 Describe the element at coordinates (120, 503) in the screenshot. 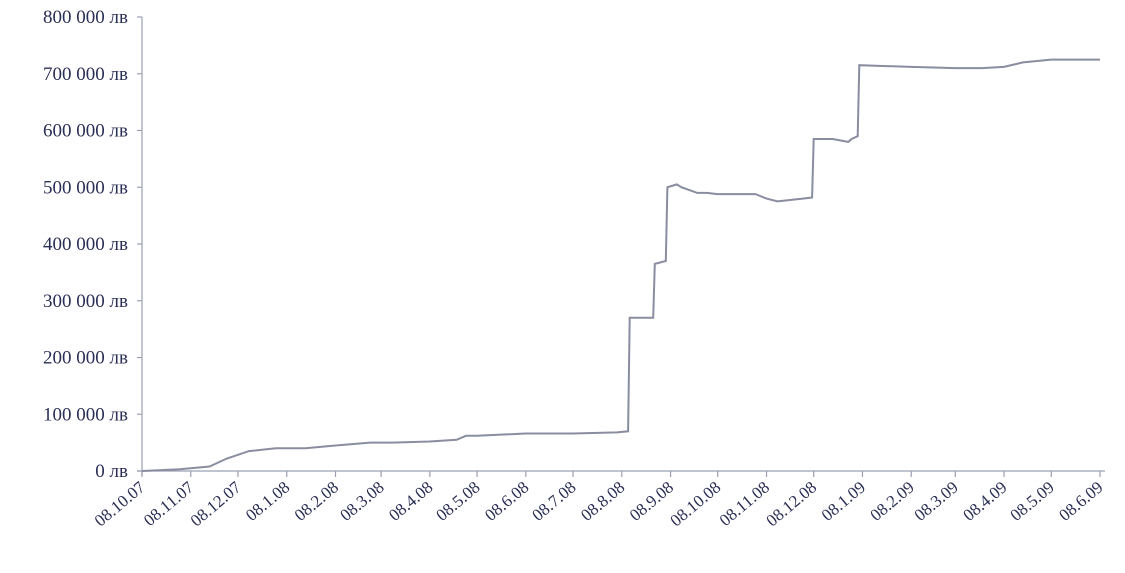

I see `x-tick-label: 08.10.07` at that location.